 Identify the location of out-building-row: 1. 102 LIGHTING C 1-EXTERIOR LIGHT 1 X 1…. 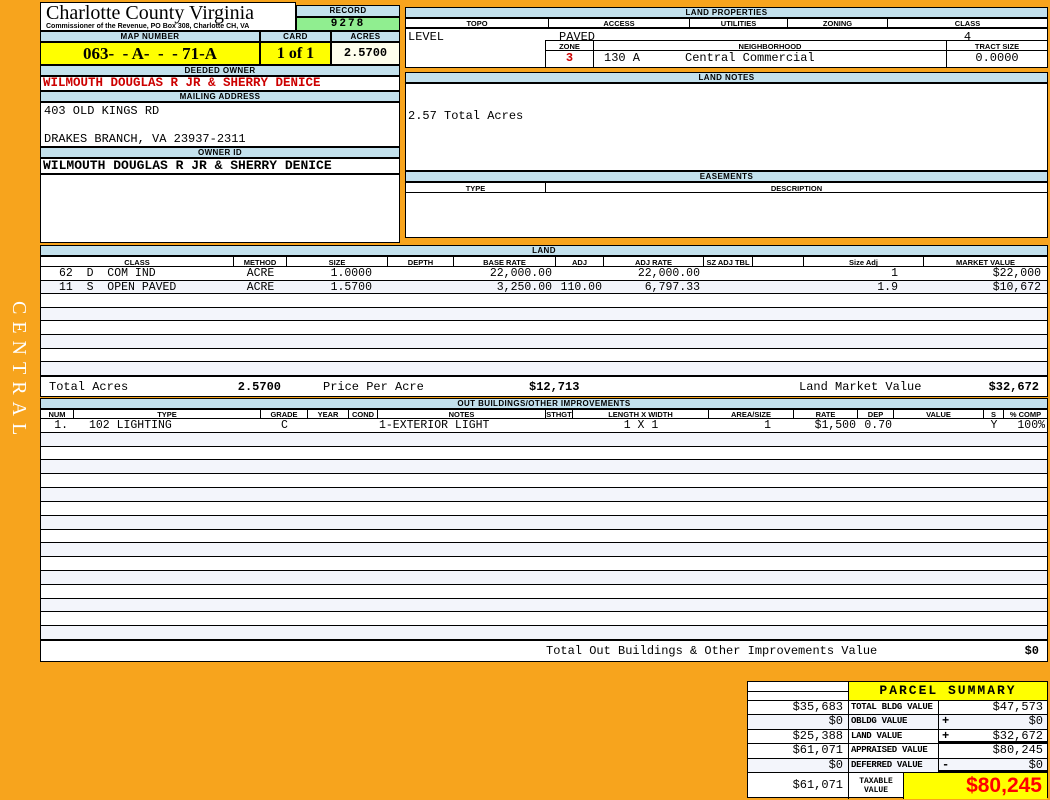
(544, 426).